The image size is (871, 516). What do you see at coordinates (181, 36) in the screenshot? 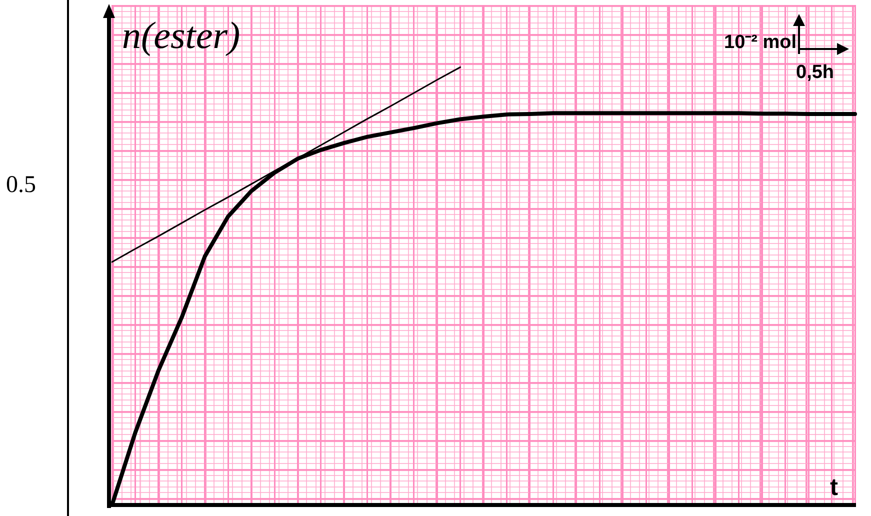
I see `y-axis-title: n(ester)` at bounding box center [181, 36].